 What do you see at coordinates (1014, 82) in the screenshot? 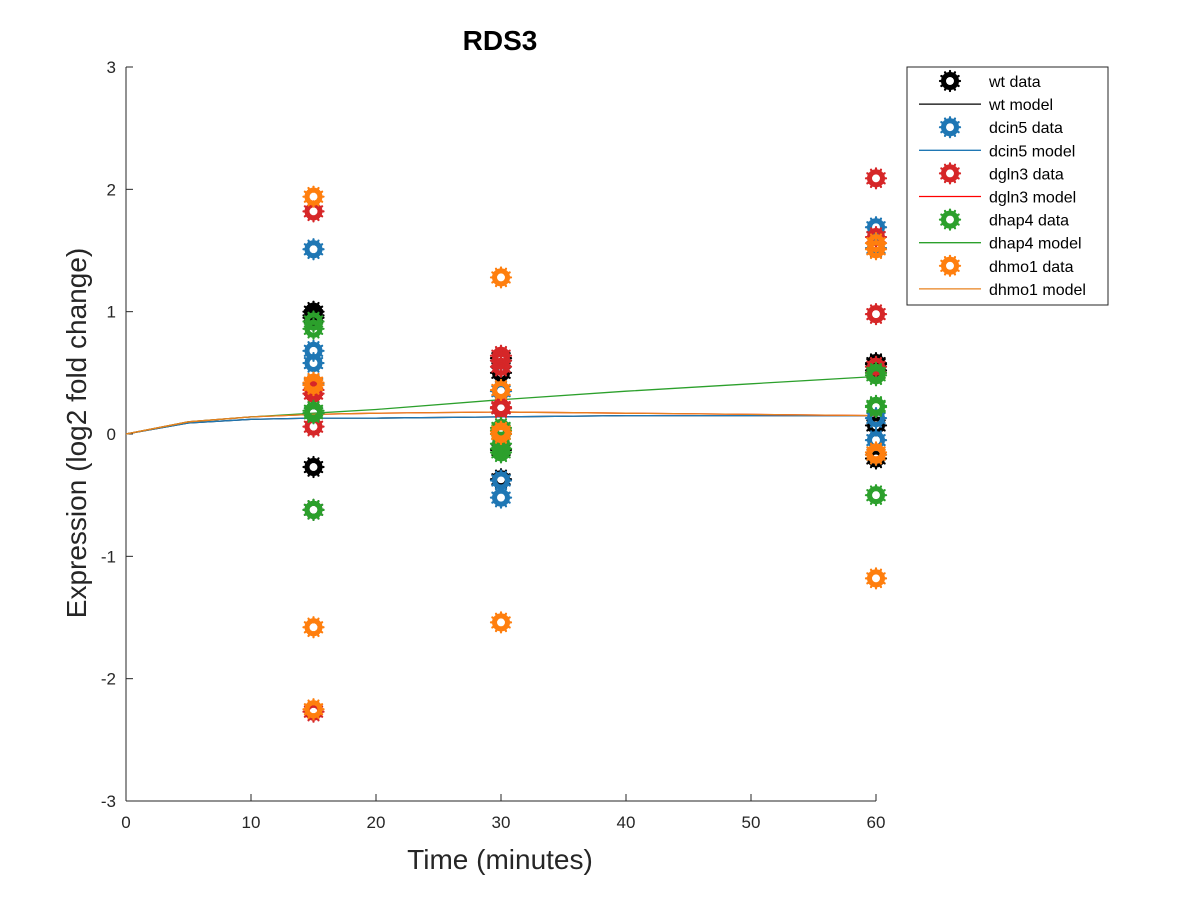
I see `legend-wt-data-label: wt data` at bounding box center [1014, 82].